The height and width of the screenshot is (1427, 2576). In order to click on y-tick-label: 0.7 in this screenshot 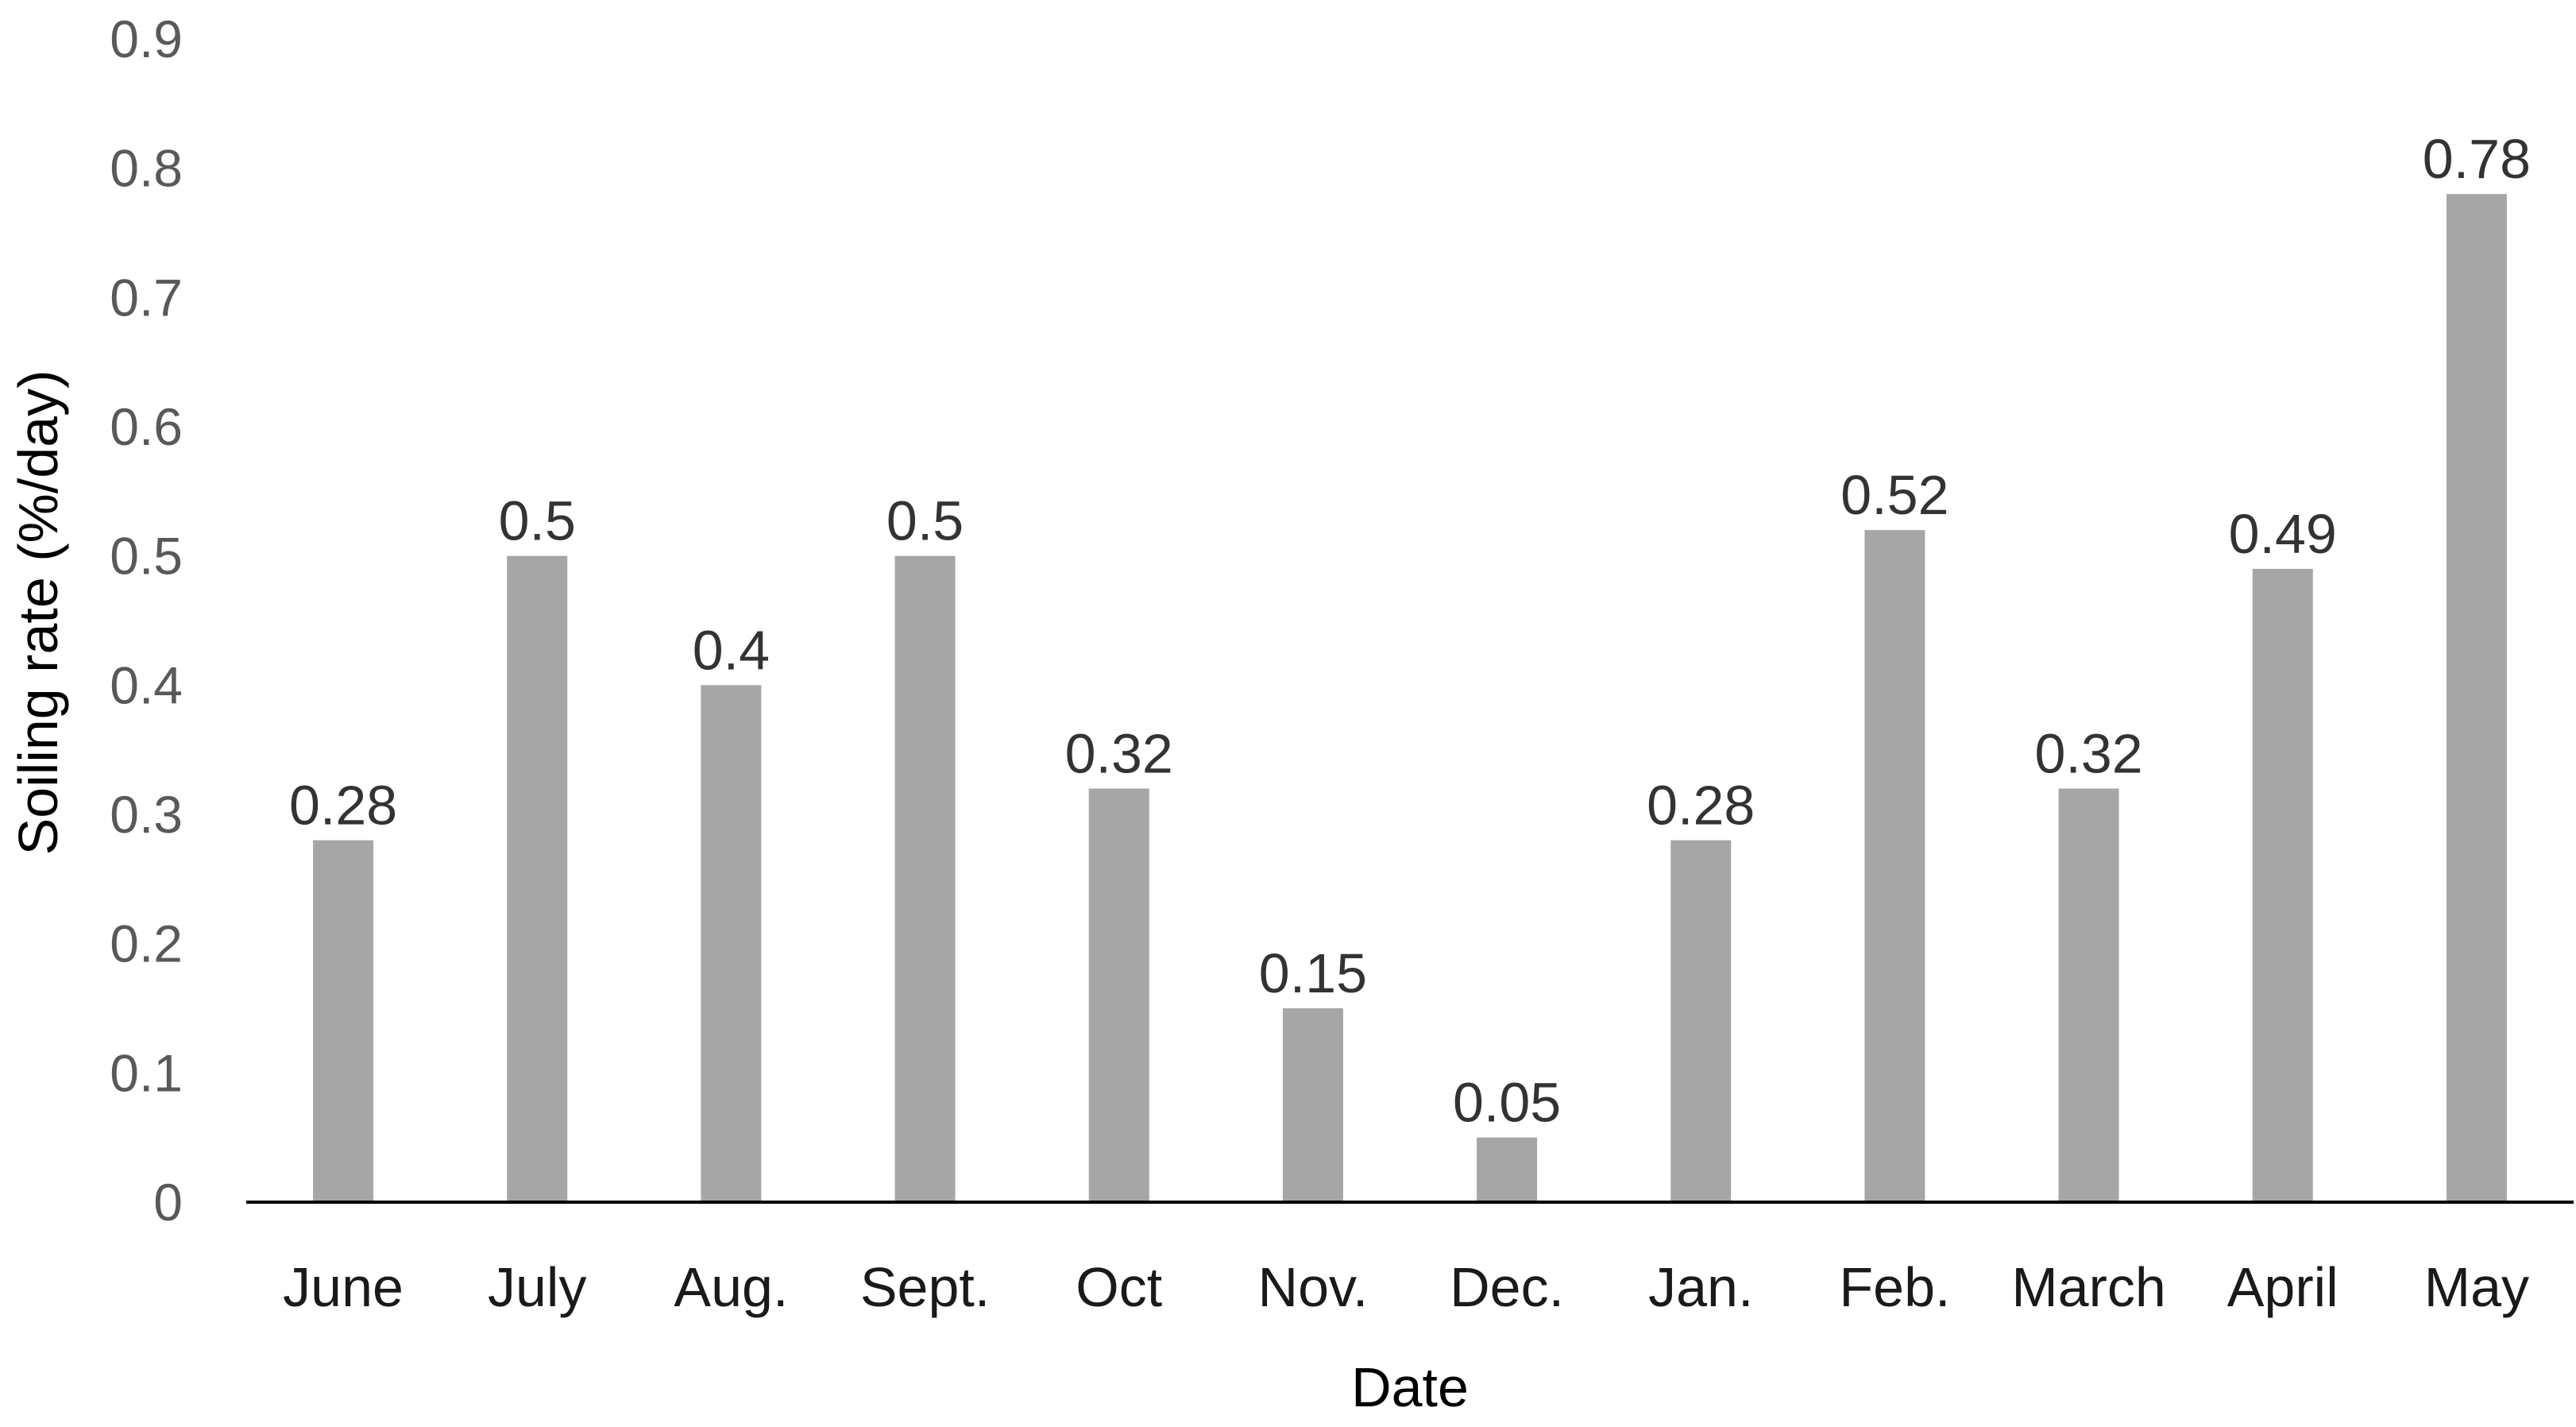, I will do `click(146, 297)`.